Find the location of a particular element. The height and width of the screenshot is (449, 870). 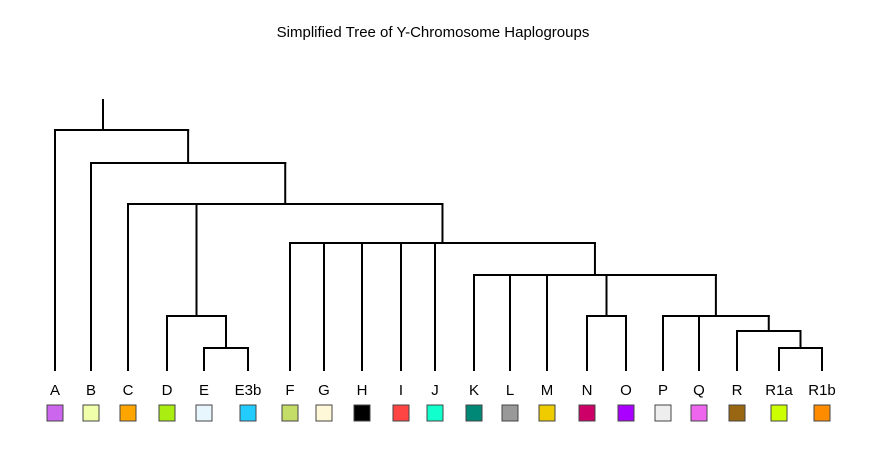

leaf-label-r1b: R1b is located at coordinates (822, 390).